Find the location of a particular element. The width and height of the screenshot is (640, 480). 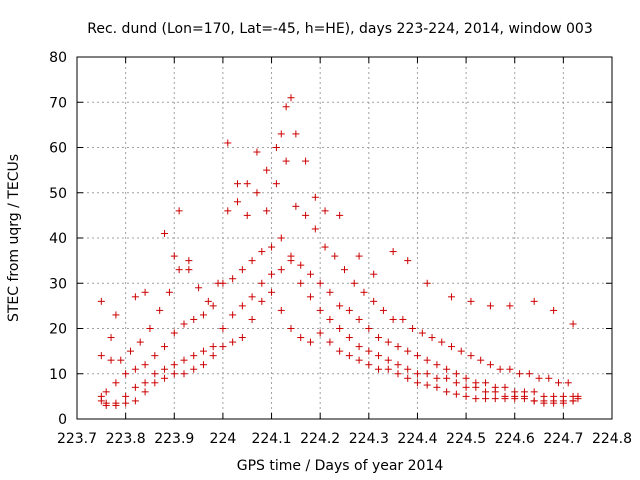

x-tick-label: 224.1 is located at coordinates (271, 439).